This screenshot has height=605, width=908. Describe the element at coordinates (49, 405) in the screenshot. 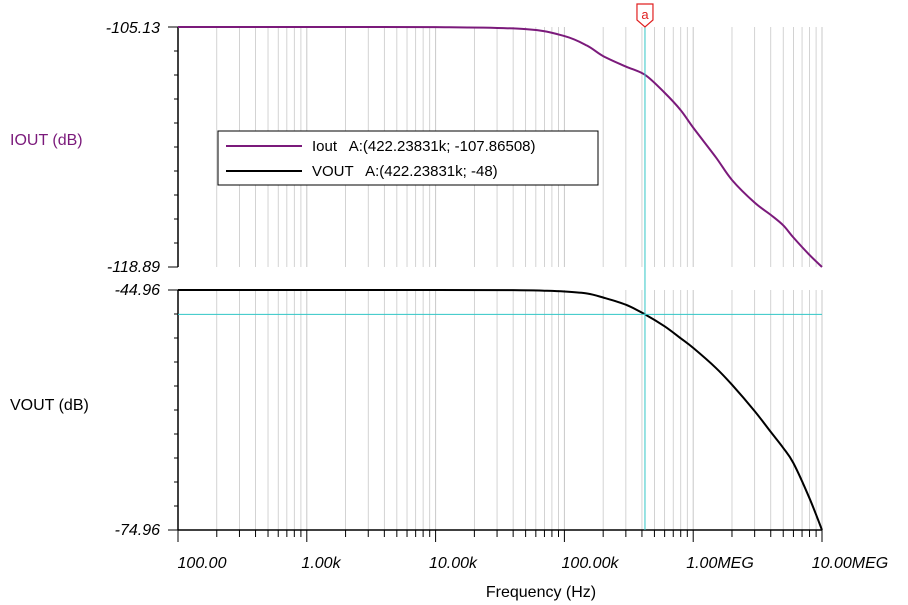

I see `vout-axis-title: VOUT (dB)` at that location.